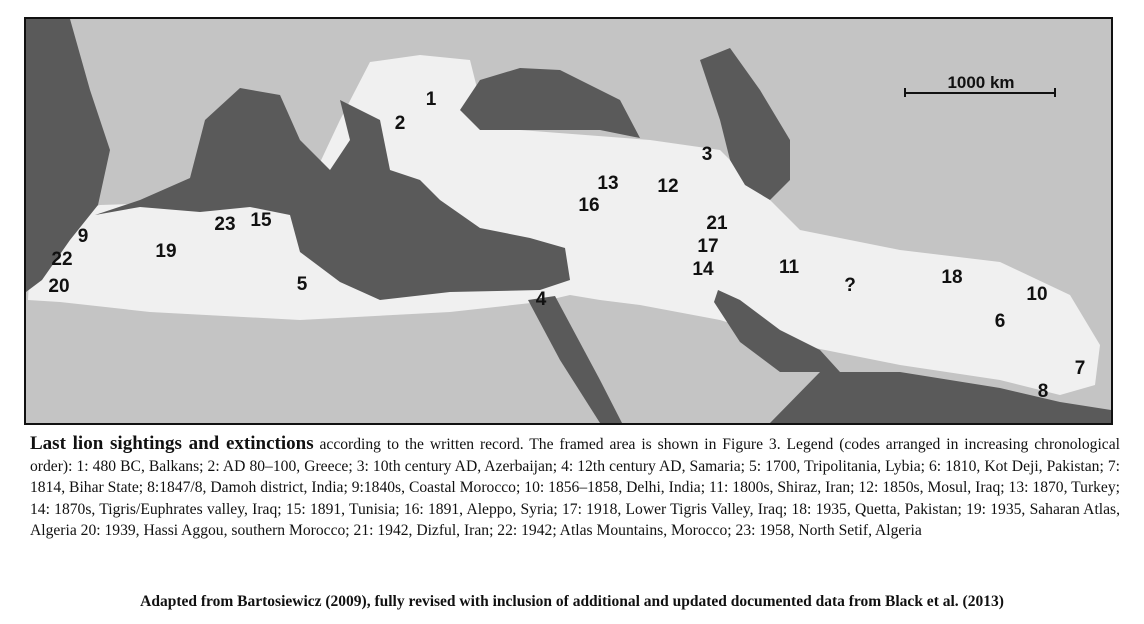 The height and width of the screenshot is (624, 1144). I want to click on site-label-13: 13, so click(607, 183).